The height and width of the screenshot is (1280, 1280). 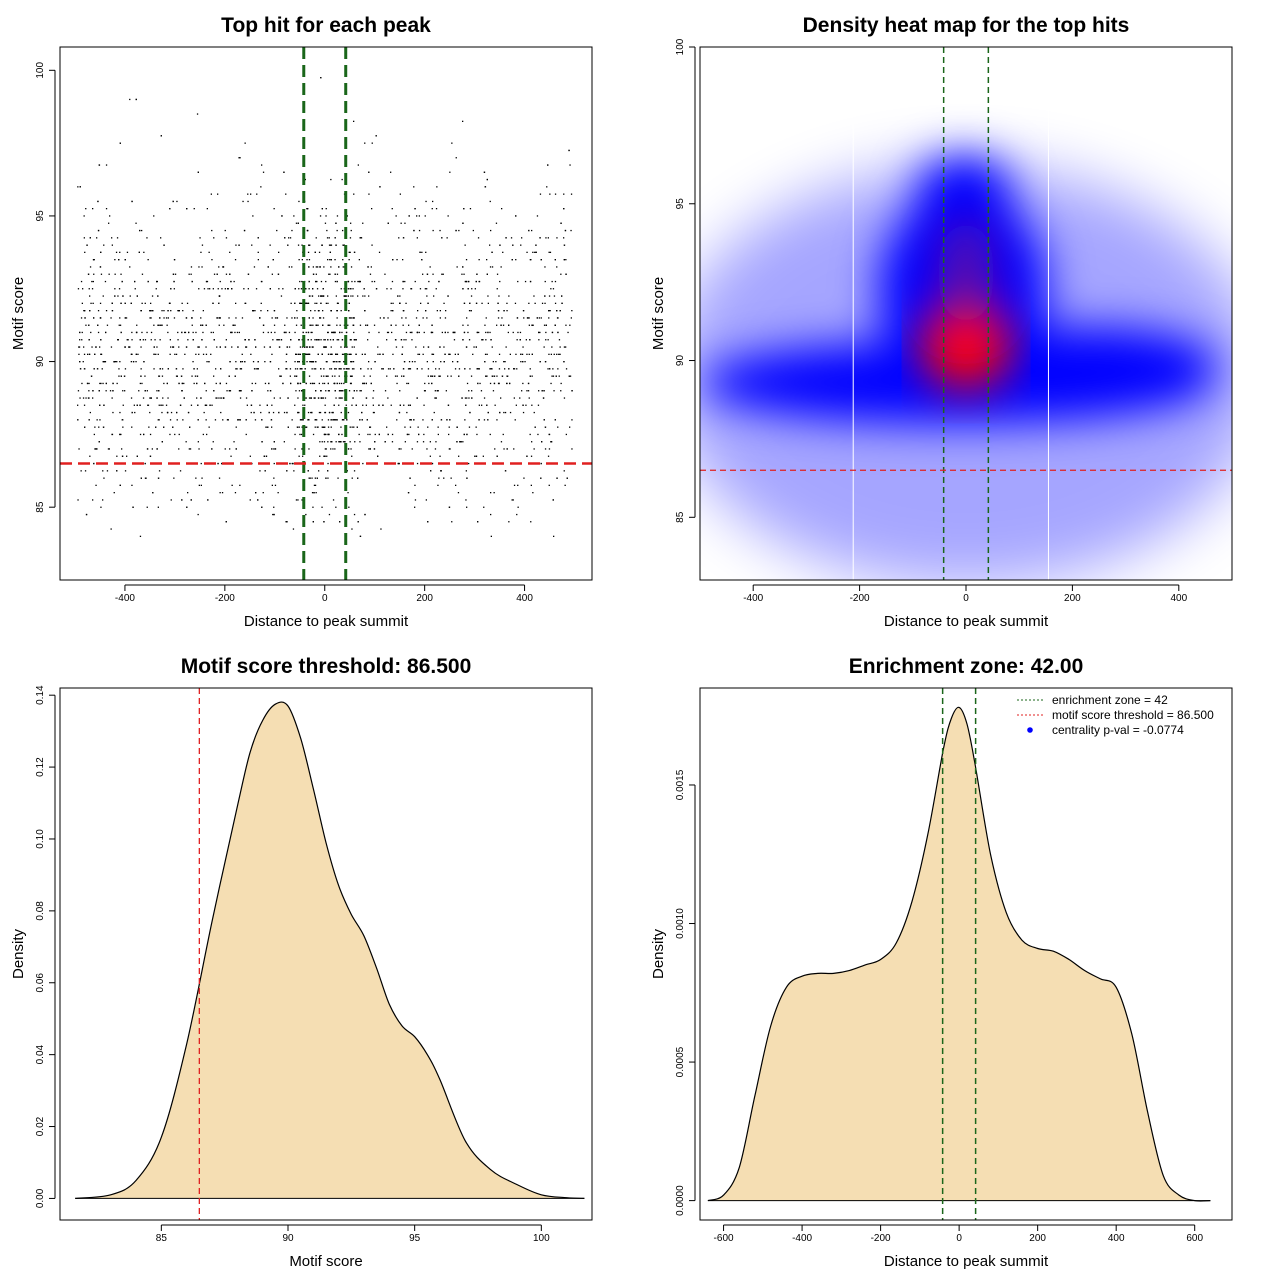 I want to click on legend-entry: centrality p-val = -0.0774, so click(x=1118, y=730).